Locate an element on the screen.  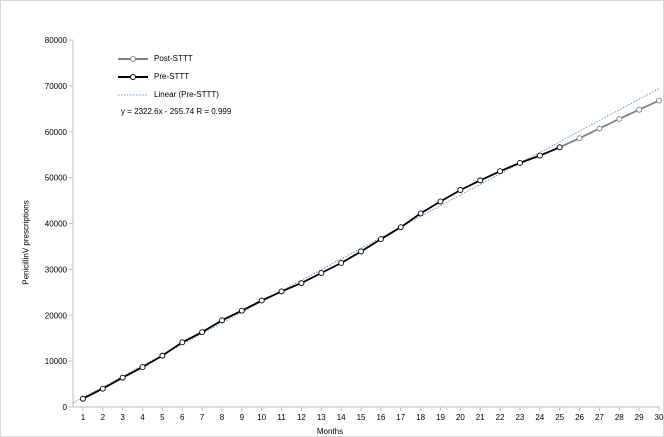
y-tick-label-0: 0 is located at coordinates (65, 407).